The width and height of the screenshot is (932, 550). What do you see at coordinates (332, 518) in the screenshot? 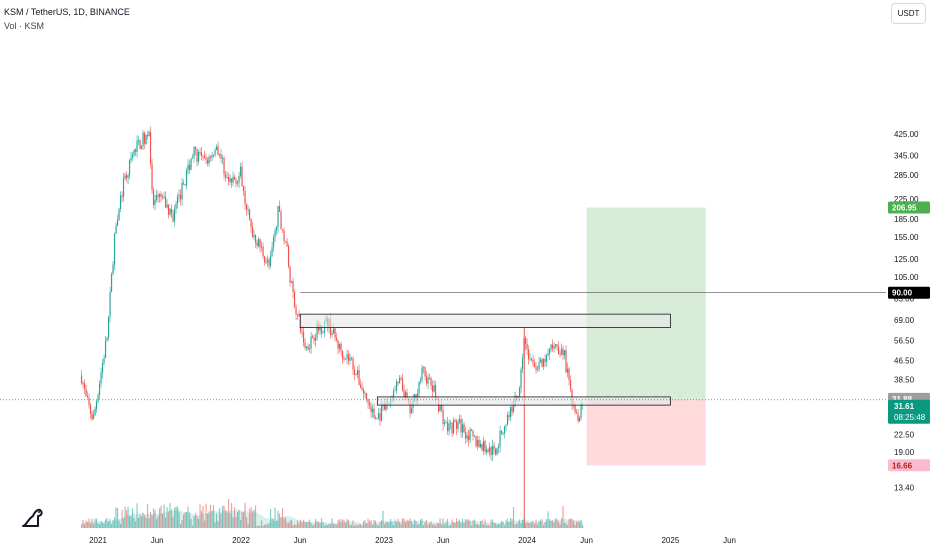
I see `volume-ma-area` at bounding box center [332, 518].